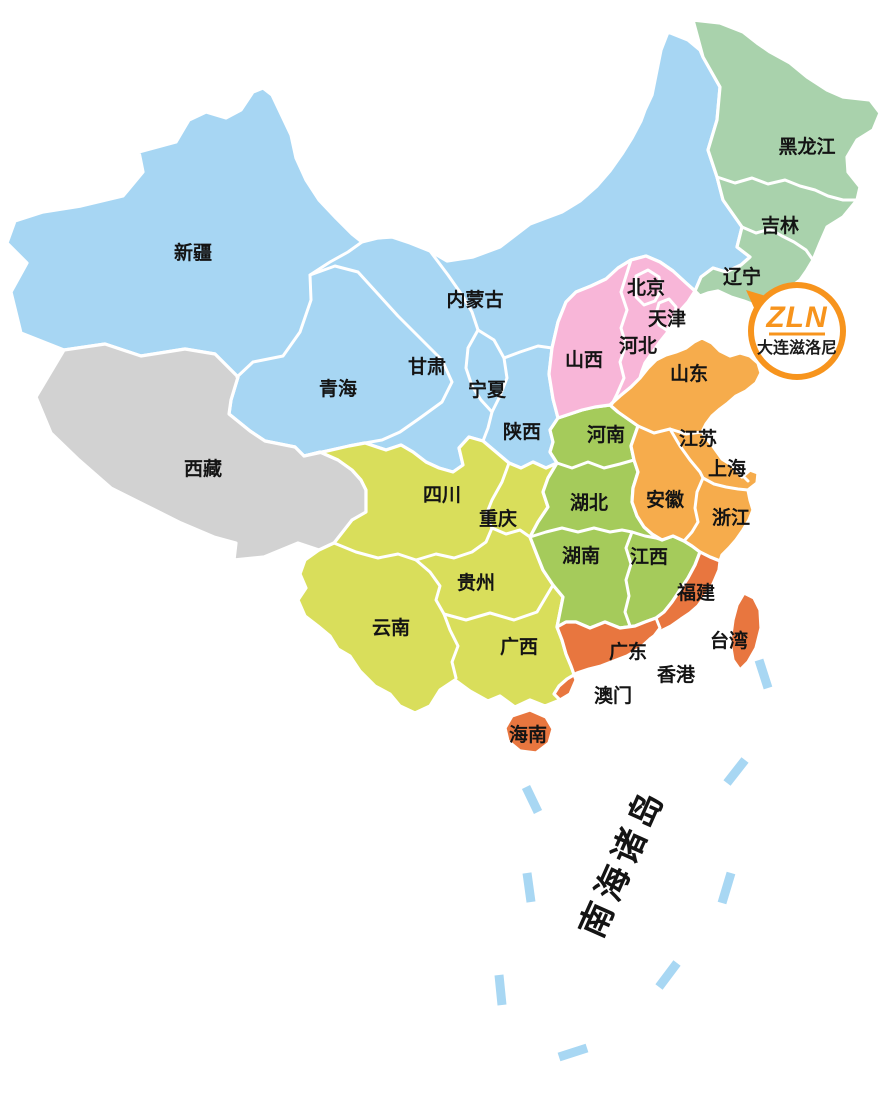 This screenshot has width=886, height=1109. What do you see at coordinates (203, 468) in the screenshot?
I see `label-xizang: 西藏` at bounding box center [203, 468].